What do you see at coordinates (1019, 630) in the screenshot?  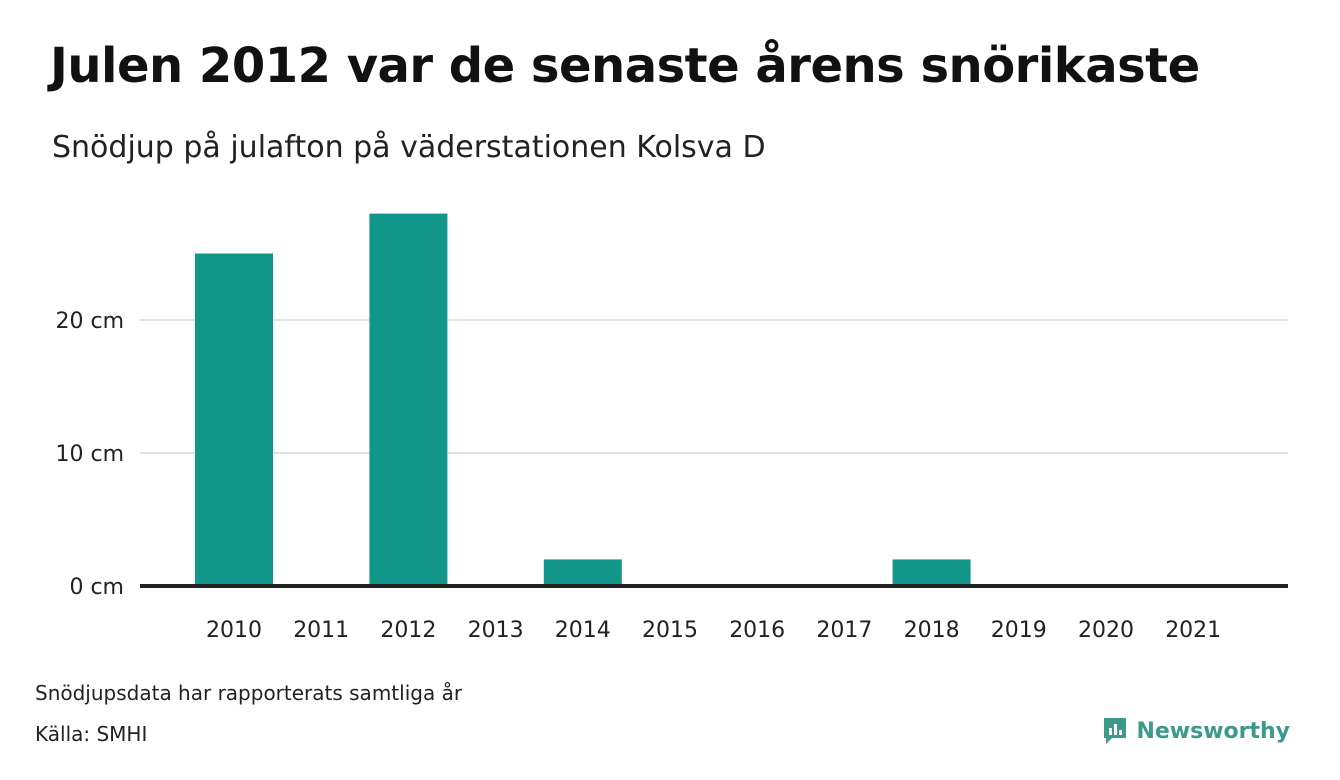 I see `x-tick-label: 2019` at bounding box center [1019, 630].